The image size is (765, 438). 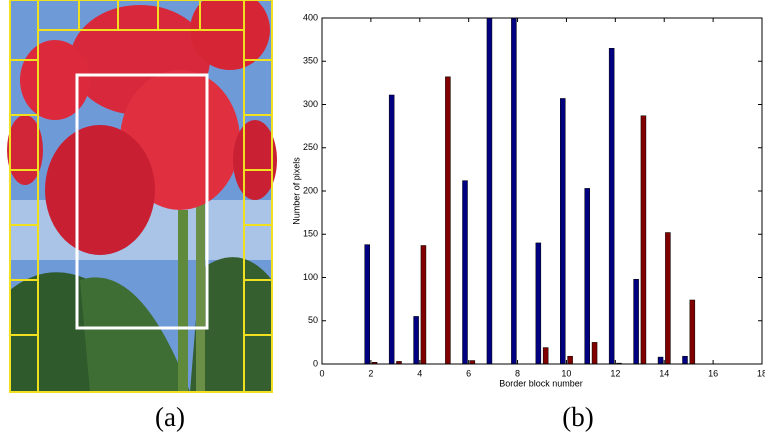 What do you see at coordinates (566, 373) in the screenshot?
I see `x-tick-label: 10` at bounding box center [566, 373].